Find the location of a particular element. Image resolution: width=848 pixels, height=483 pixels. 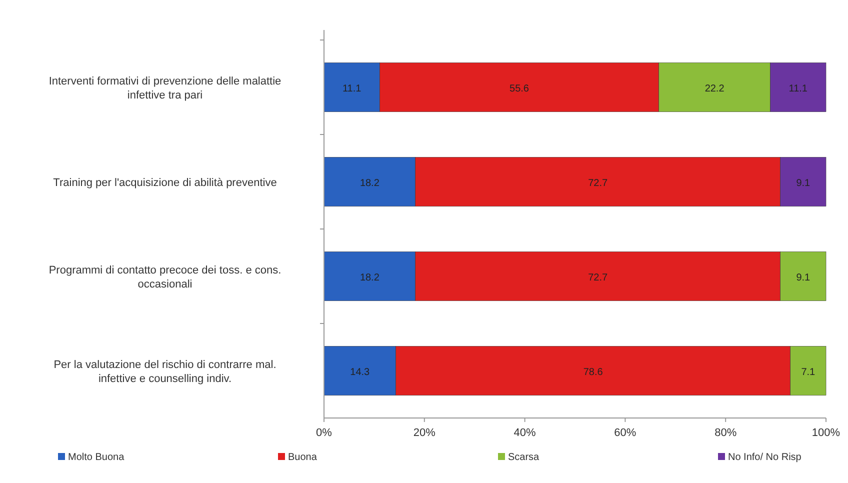

x-tick-label: 20% is located at coordinates (424, 433).